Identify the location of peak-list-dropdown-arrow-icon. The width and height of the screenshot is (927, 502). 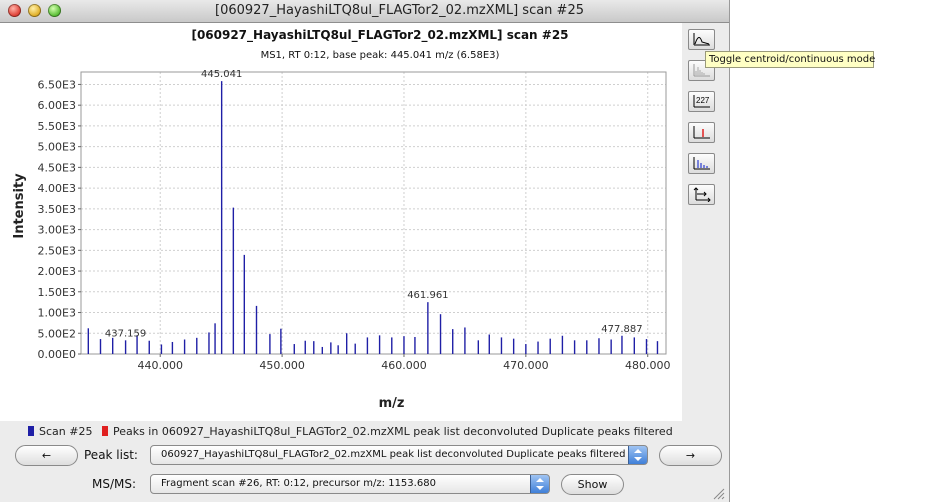
(637, 455).